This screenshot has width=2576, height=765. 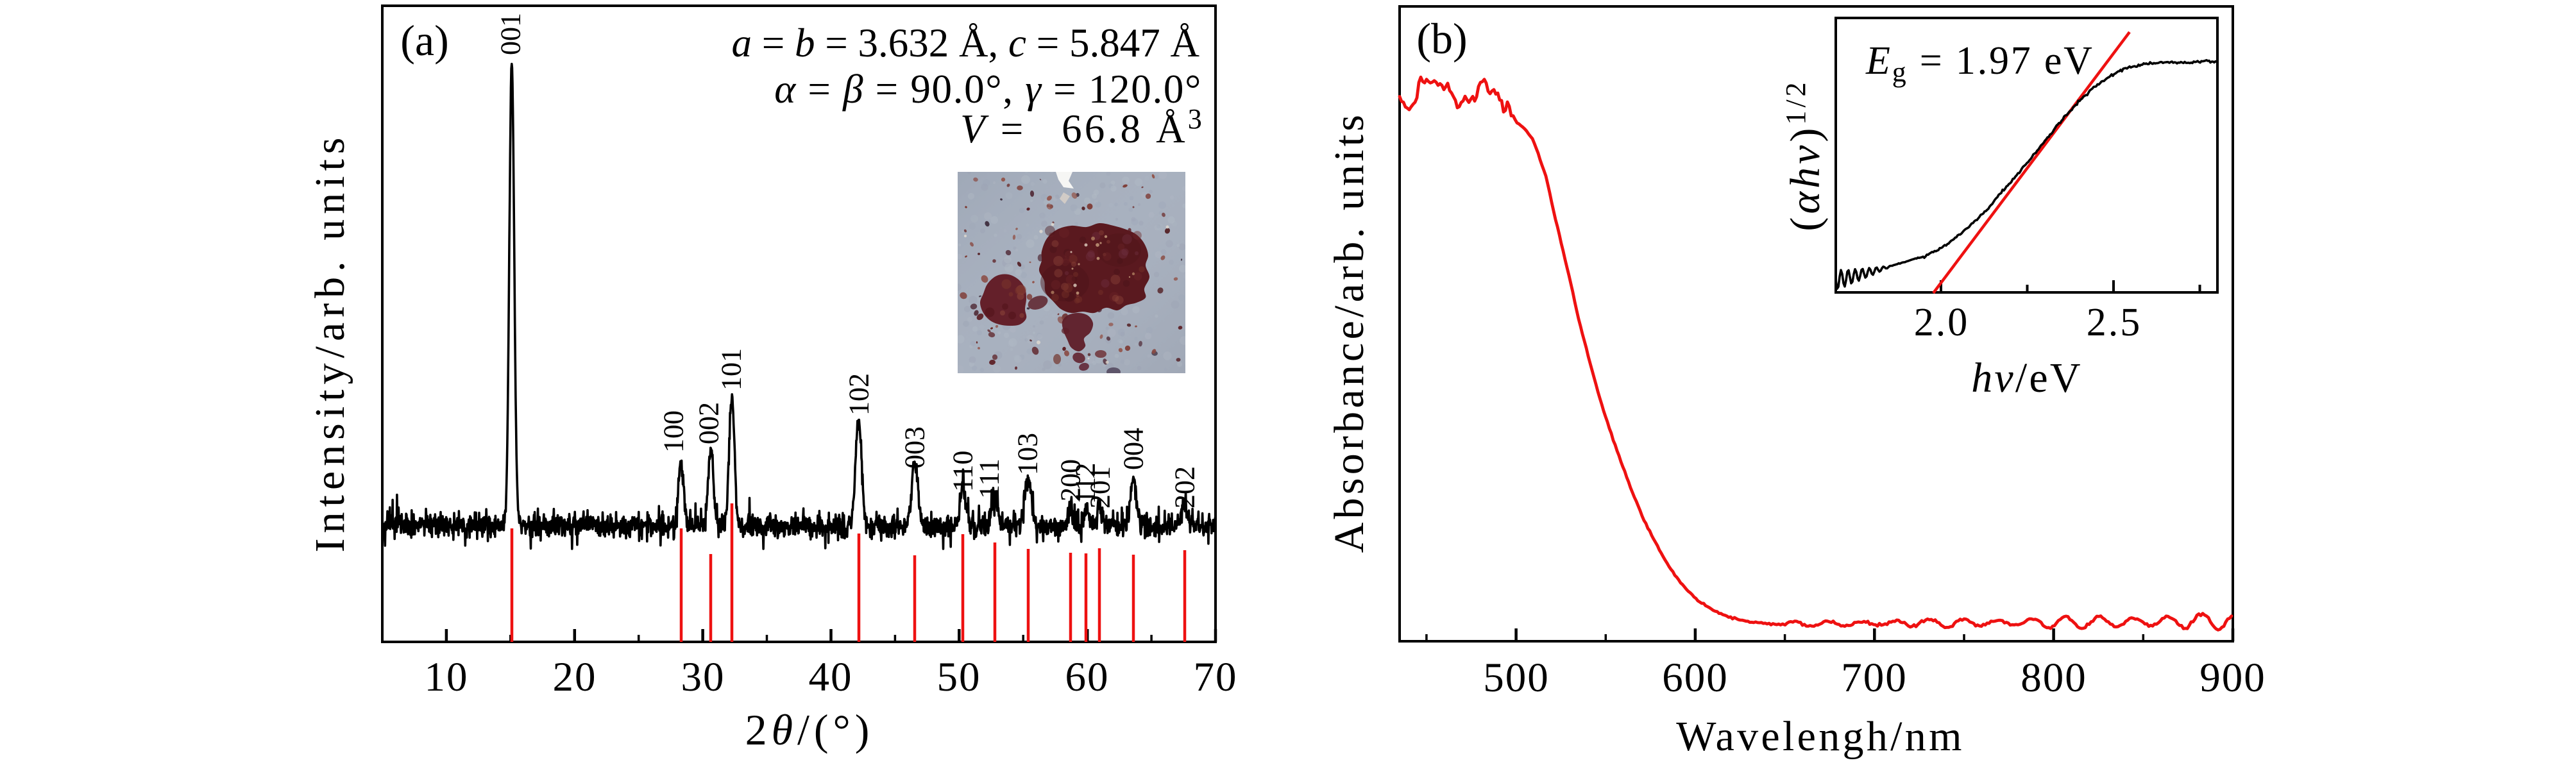 What do you see at coordinates (575, 677) in the screenshot?
I see `svg-text: 20` at bounding box center [575, 677].